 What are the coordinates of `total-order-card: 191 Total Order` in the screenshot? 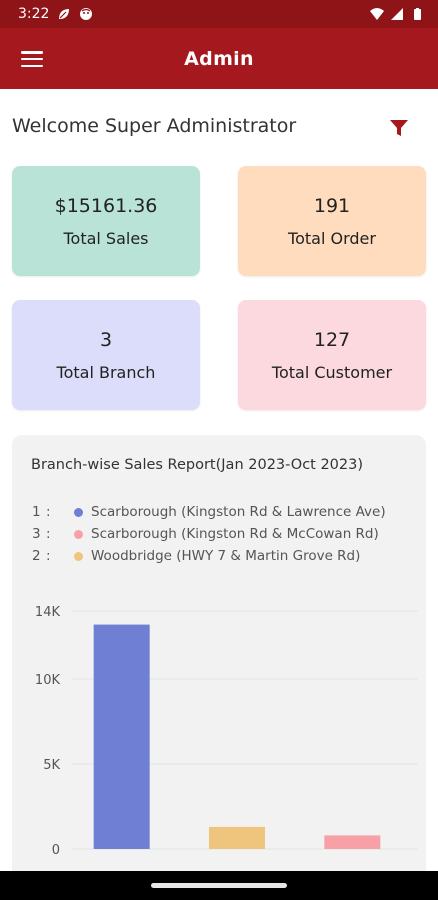 It's located at (332, 221).